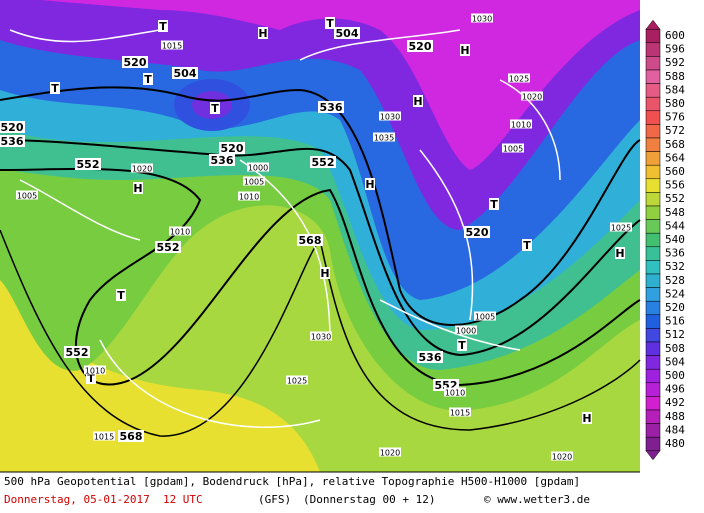  I want to click on pressure-label: 1020, so click(390, 453).